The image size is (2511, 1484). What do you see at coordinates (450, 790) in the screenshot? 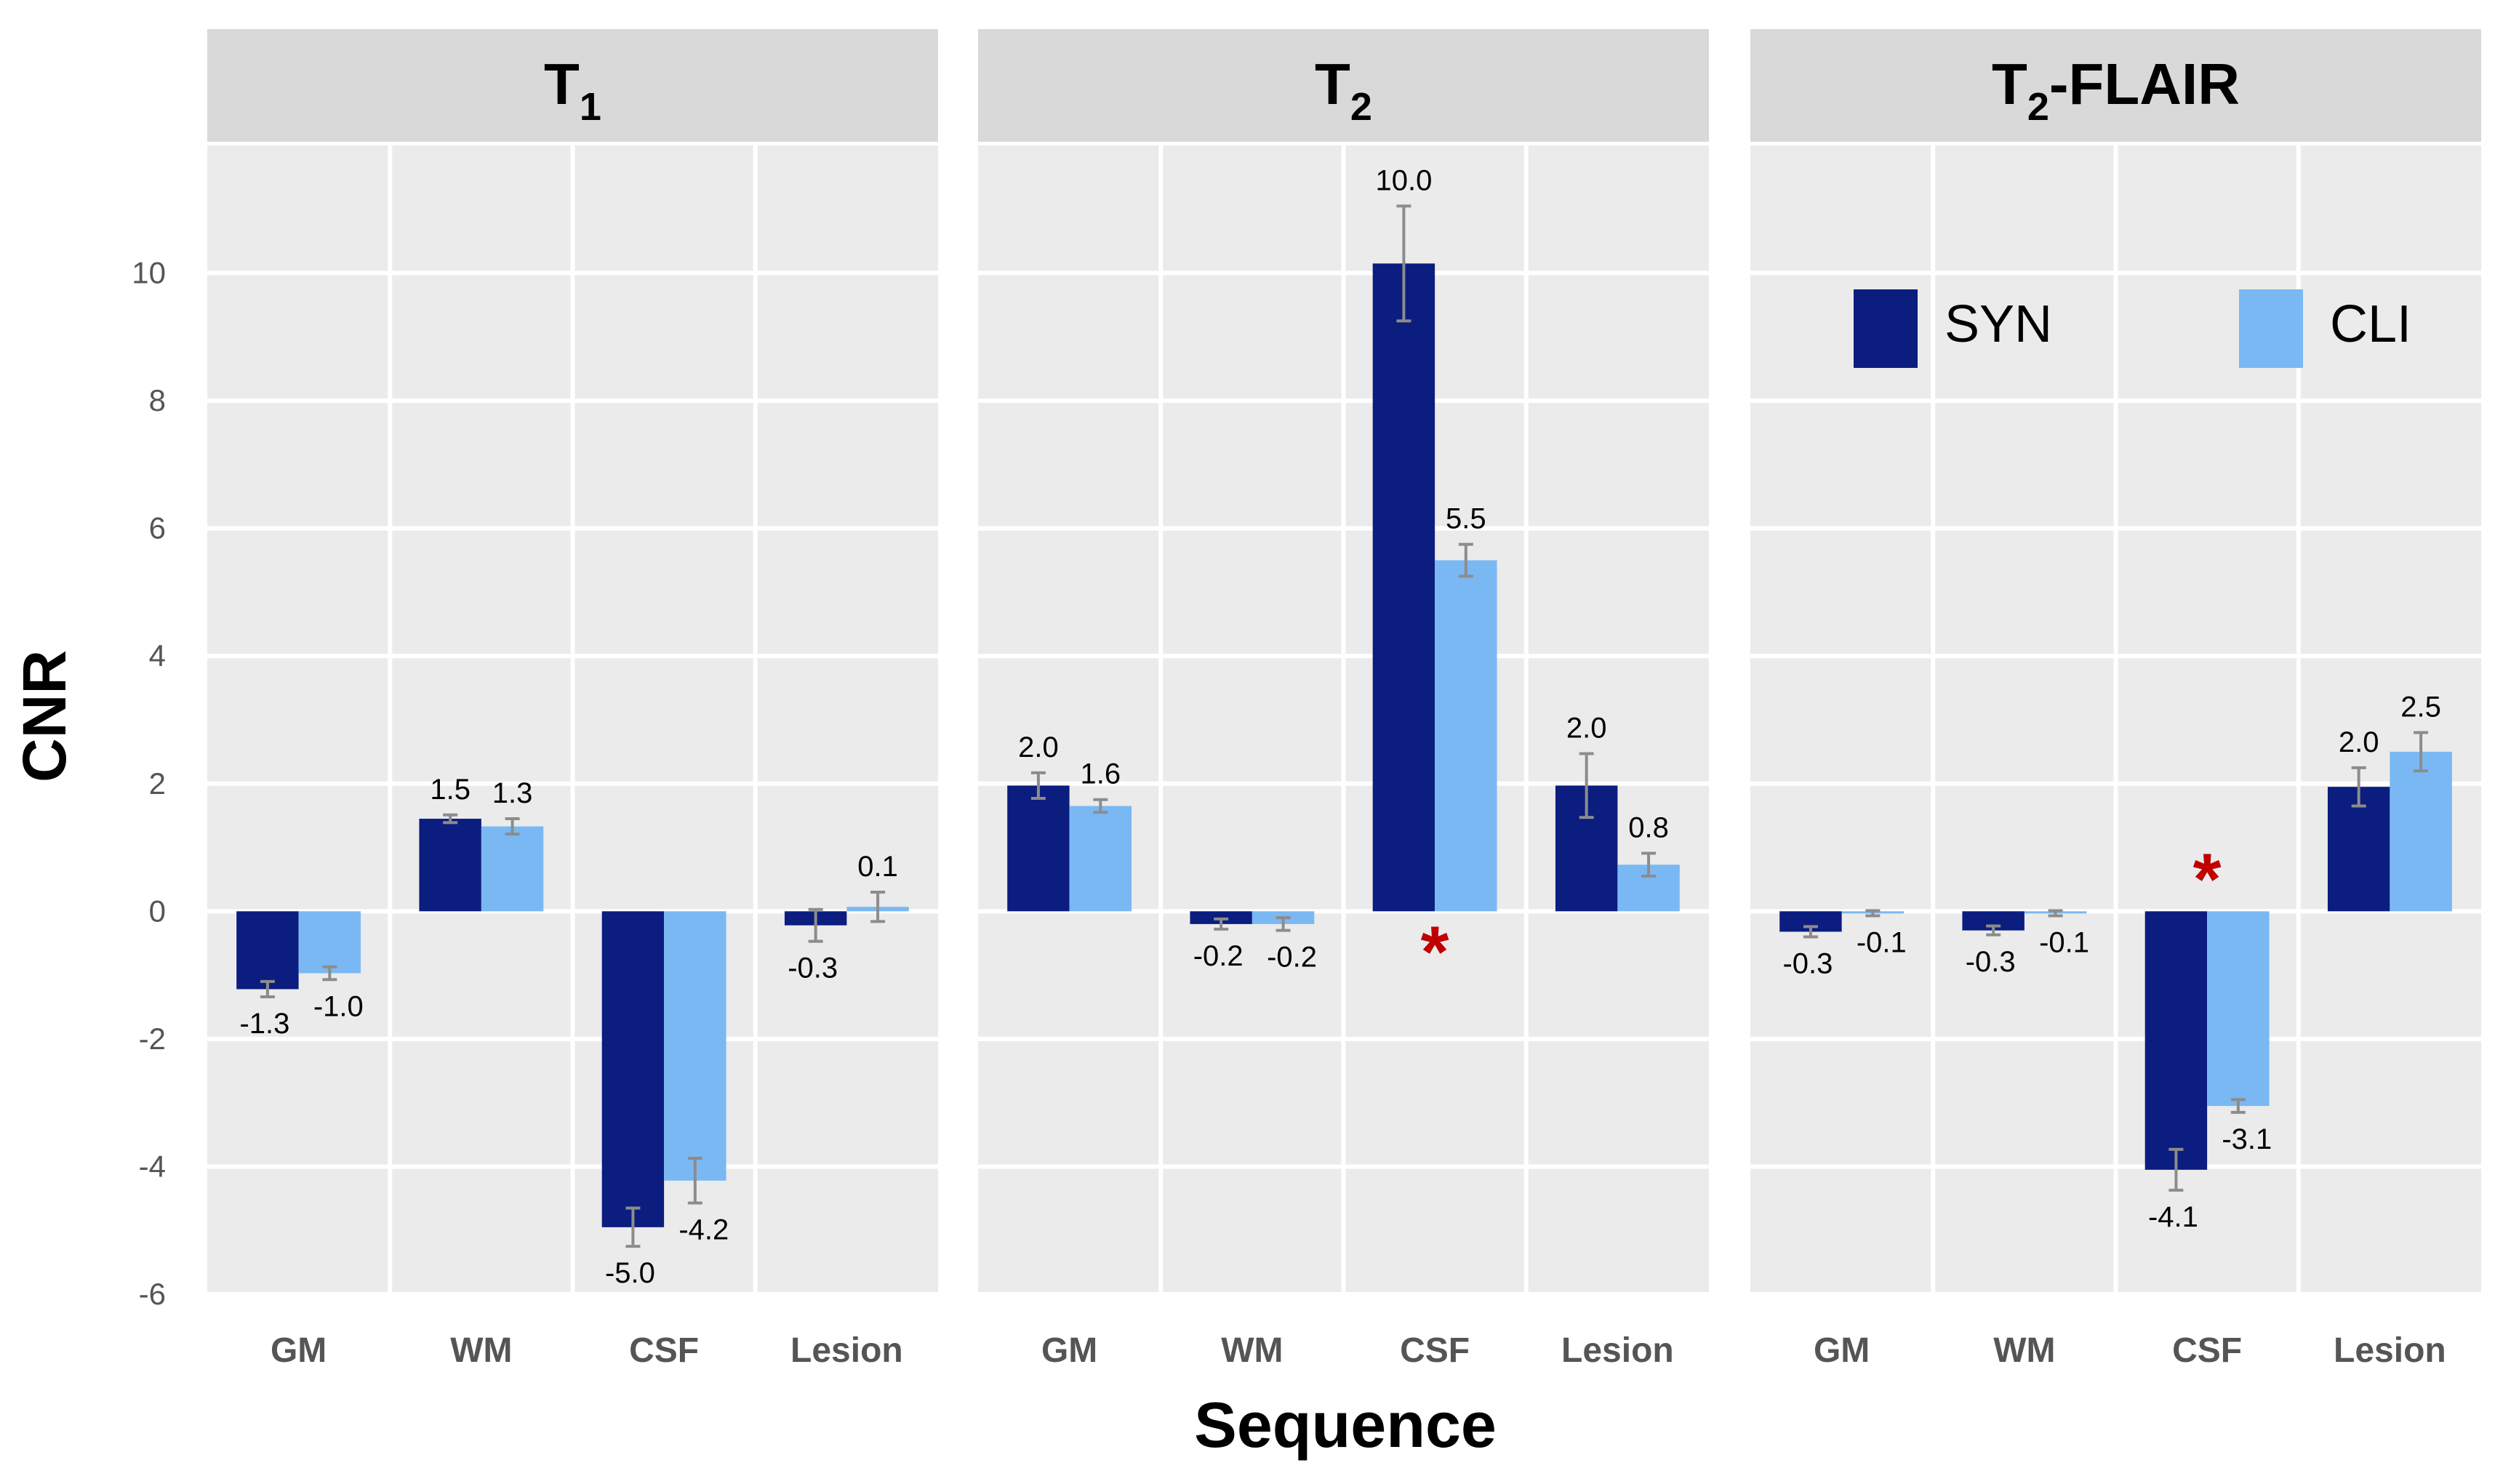
I see `data-label: 1.5` at bounding box center [450, 790].